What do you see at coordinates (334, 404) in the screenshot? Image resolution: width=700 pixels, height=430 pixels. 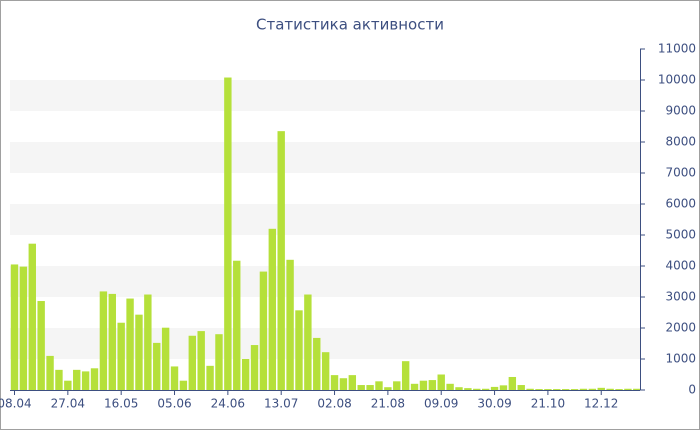 I see `x-tick-label: 02.08` at bounding box center [334, 404].